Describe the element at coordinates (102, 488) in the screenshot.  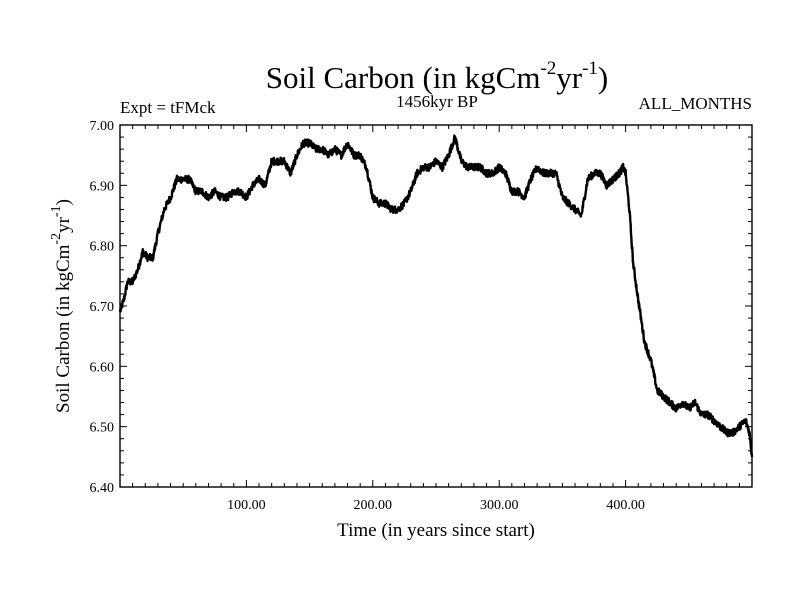
I see `y-tick-label: 6.40` at that location.